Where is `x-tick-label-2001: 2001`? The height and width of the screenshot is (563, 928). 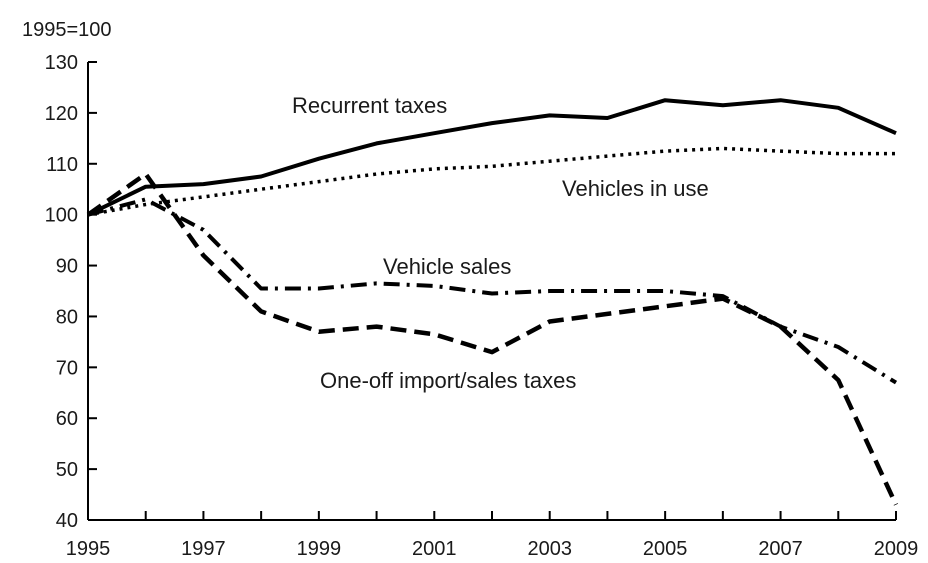
x-tick-label-2001: 2001 is located at coordinates (434, 549).